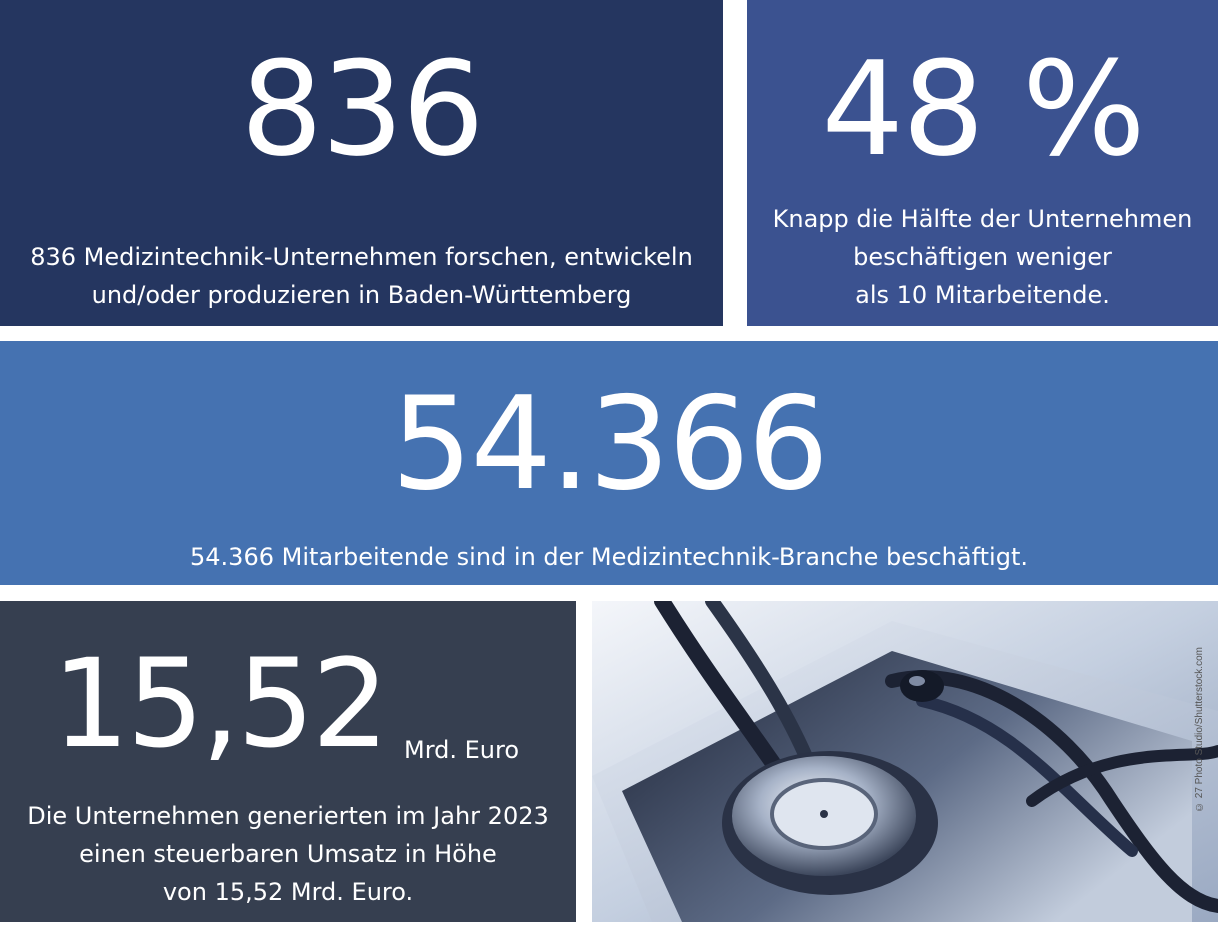 The height and width of the screenshot is (926, 1218). I want to click on description-line: einen steuerbaren Umsatz in Höhe, so click(288, 854).